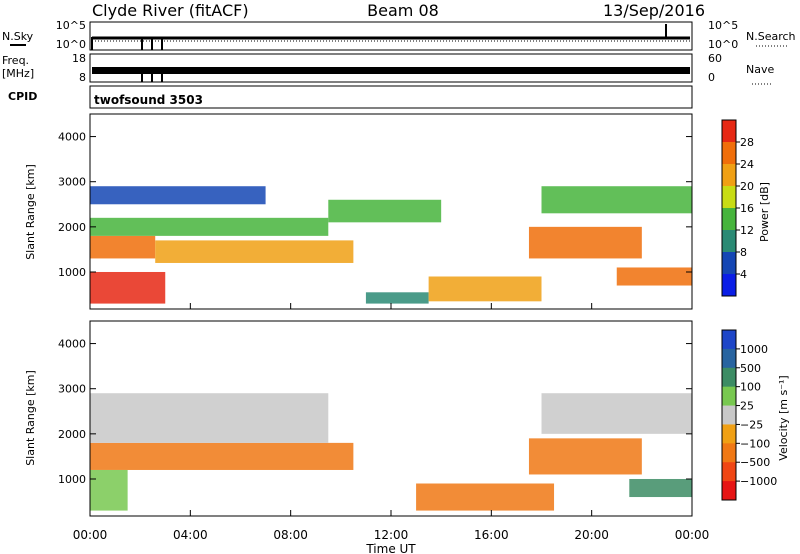 This screenshot has width=800, height=554. What do you see at coordinates (72, 389) in the screenshot?
I see `velocity-y-tick-label: 3000` at bounding box center [72, 389].